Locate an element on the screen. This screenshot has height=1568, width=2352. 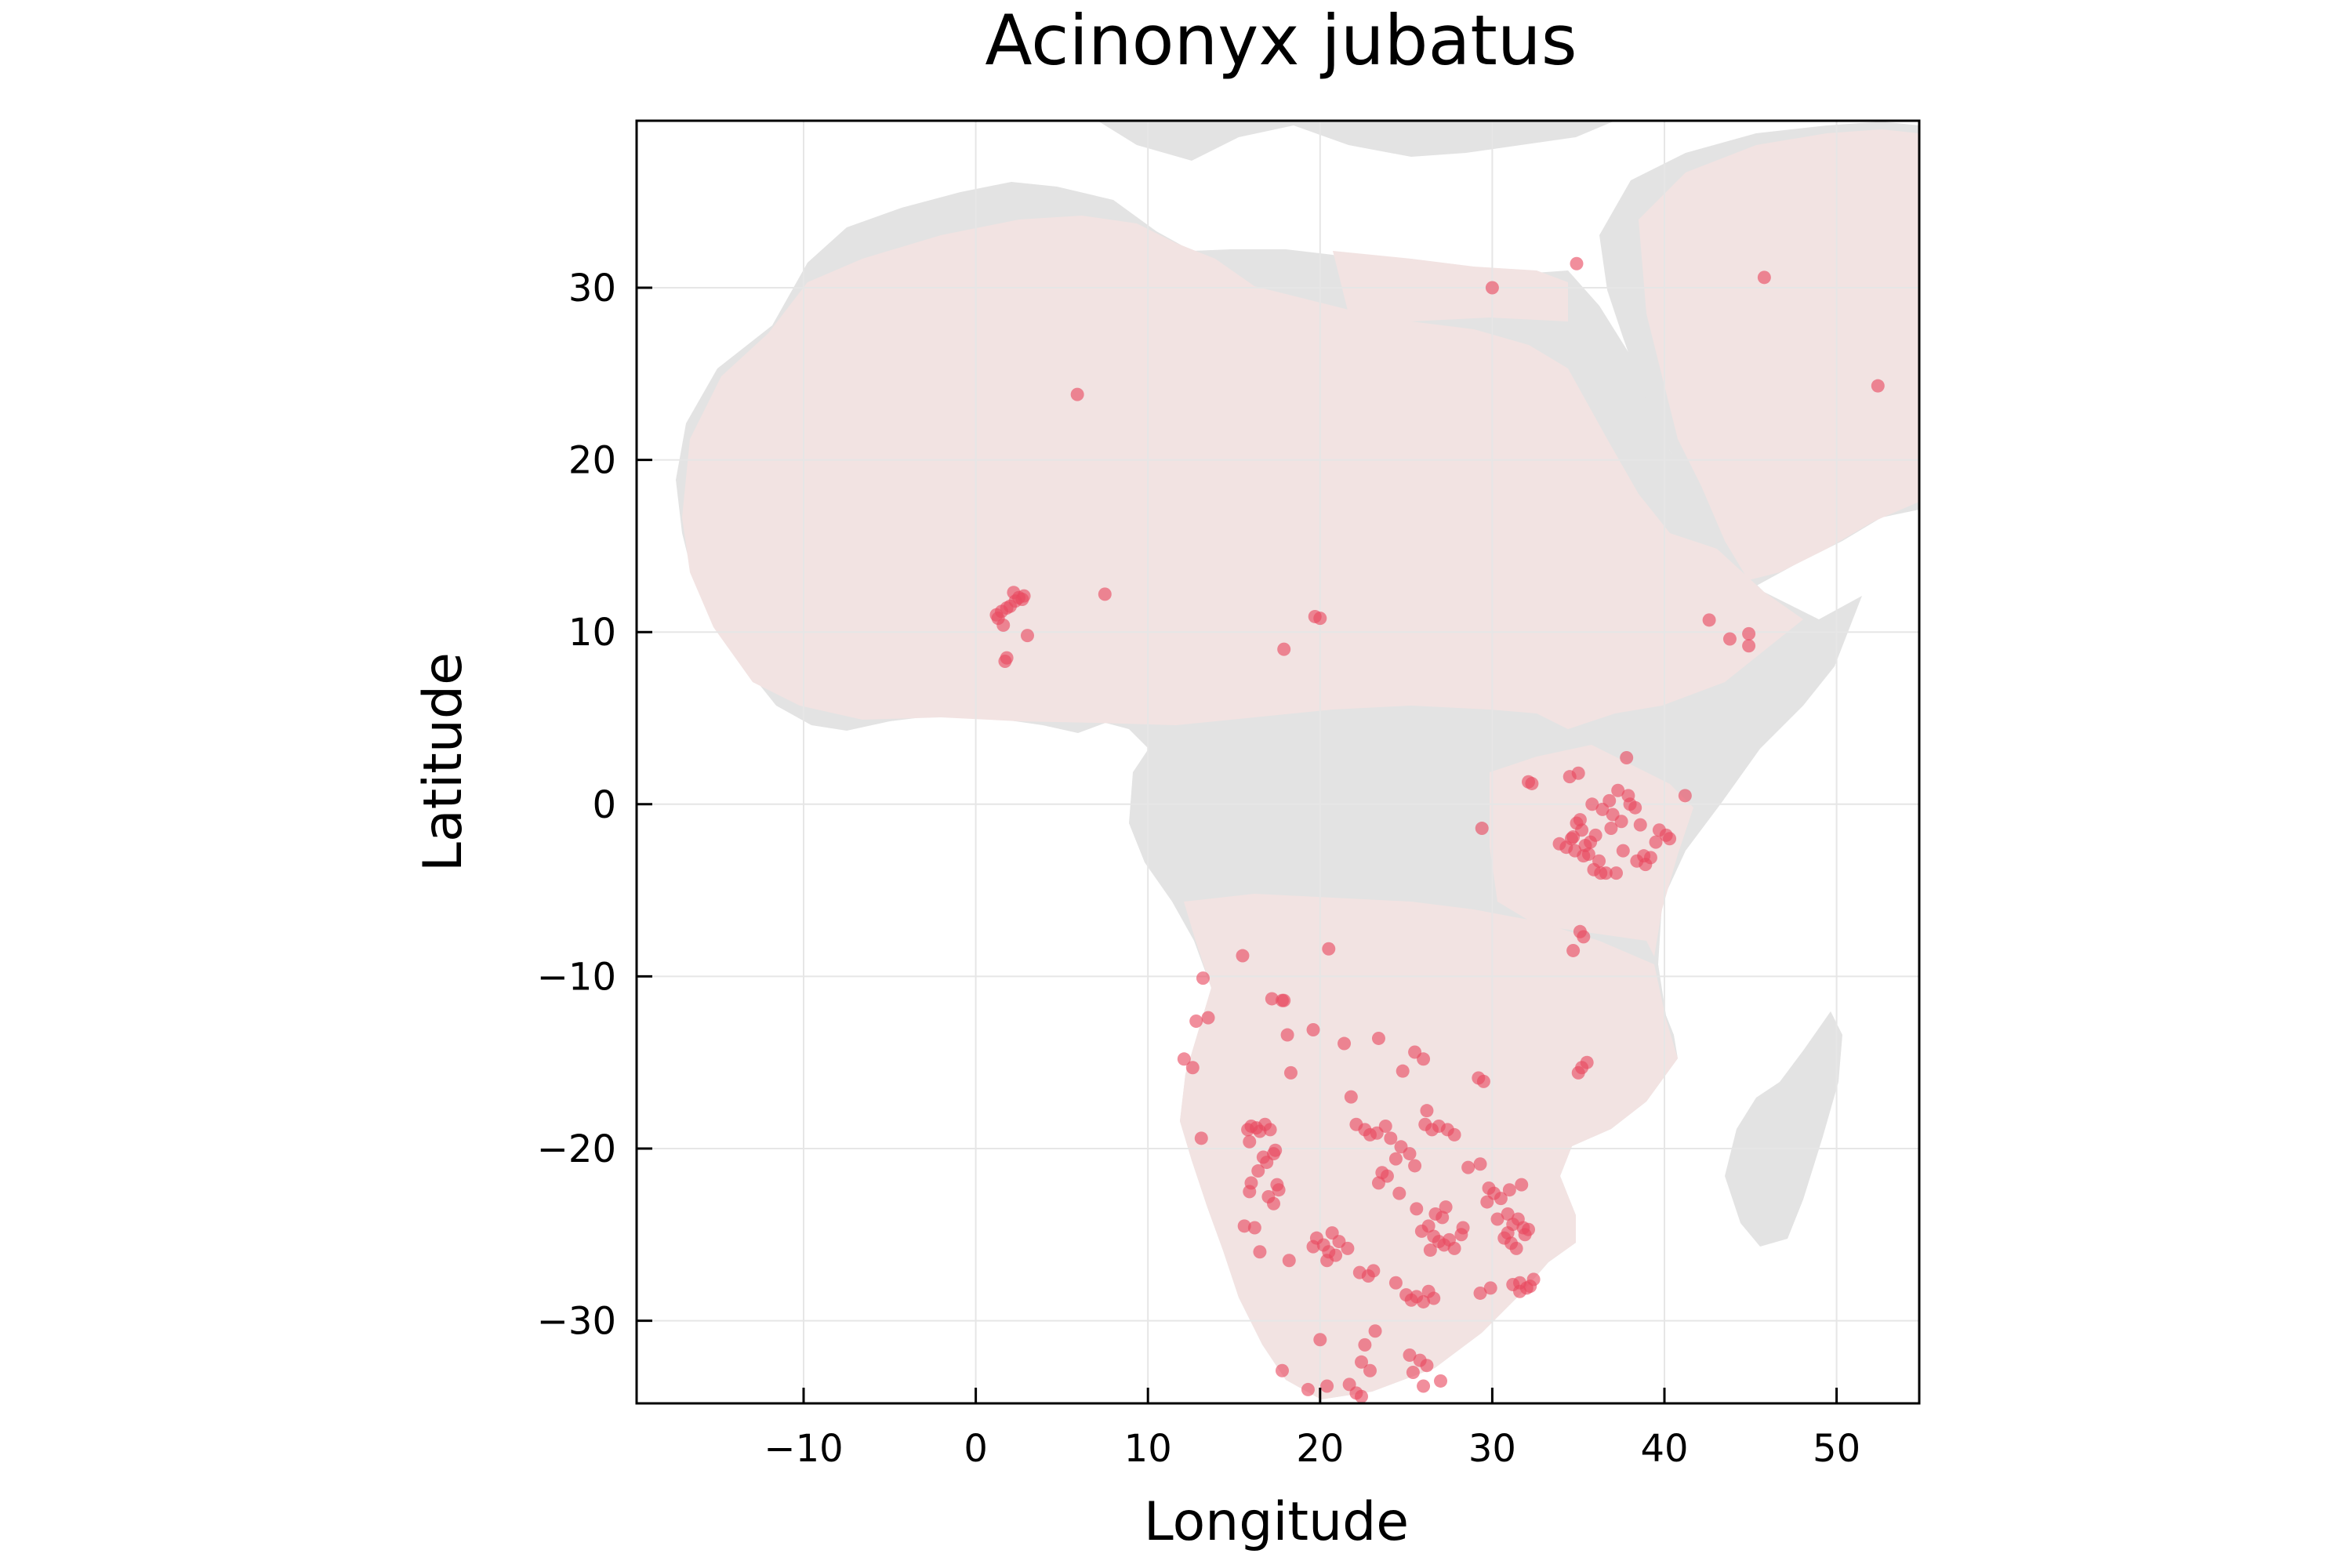
y-tick-label: −30 is located at coordinates (576, 1322).